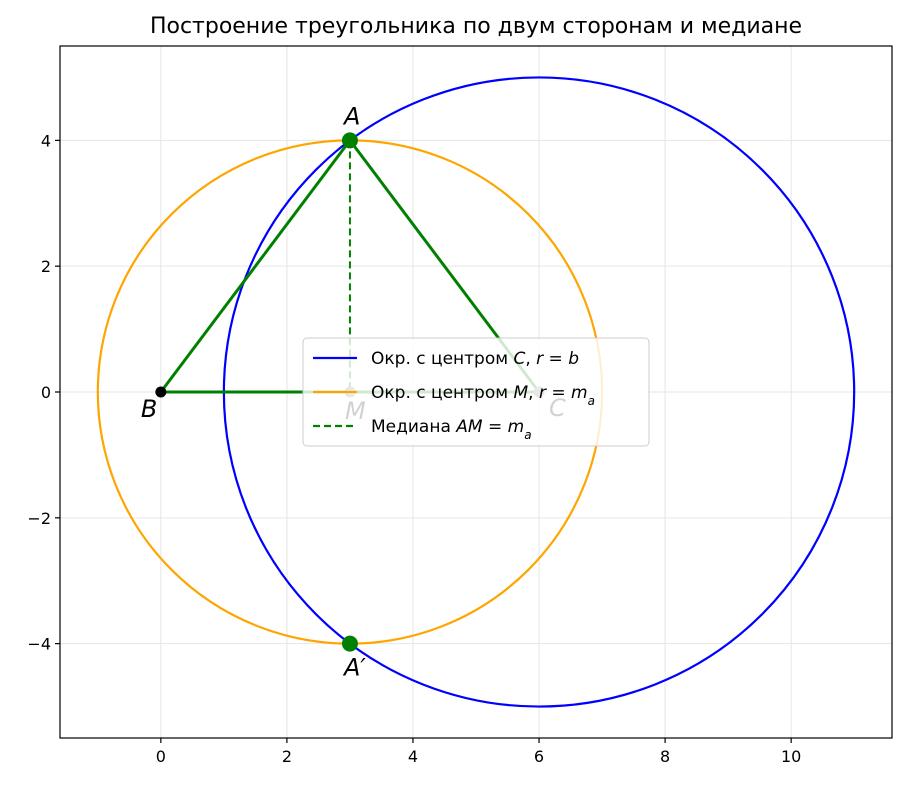 This screenshot has height=789, width=906. I want to click on point-a, so click(349, 140).